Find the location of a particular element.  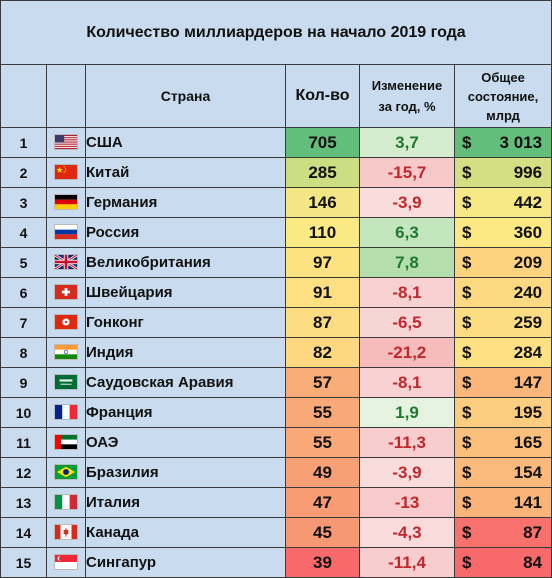

rank-cell: 8 is located at coordinates (23, 352).